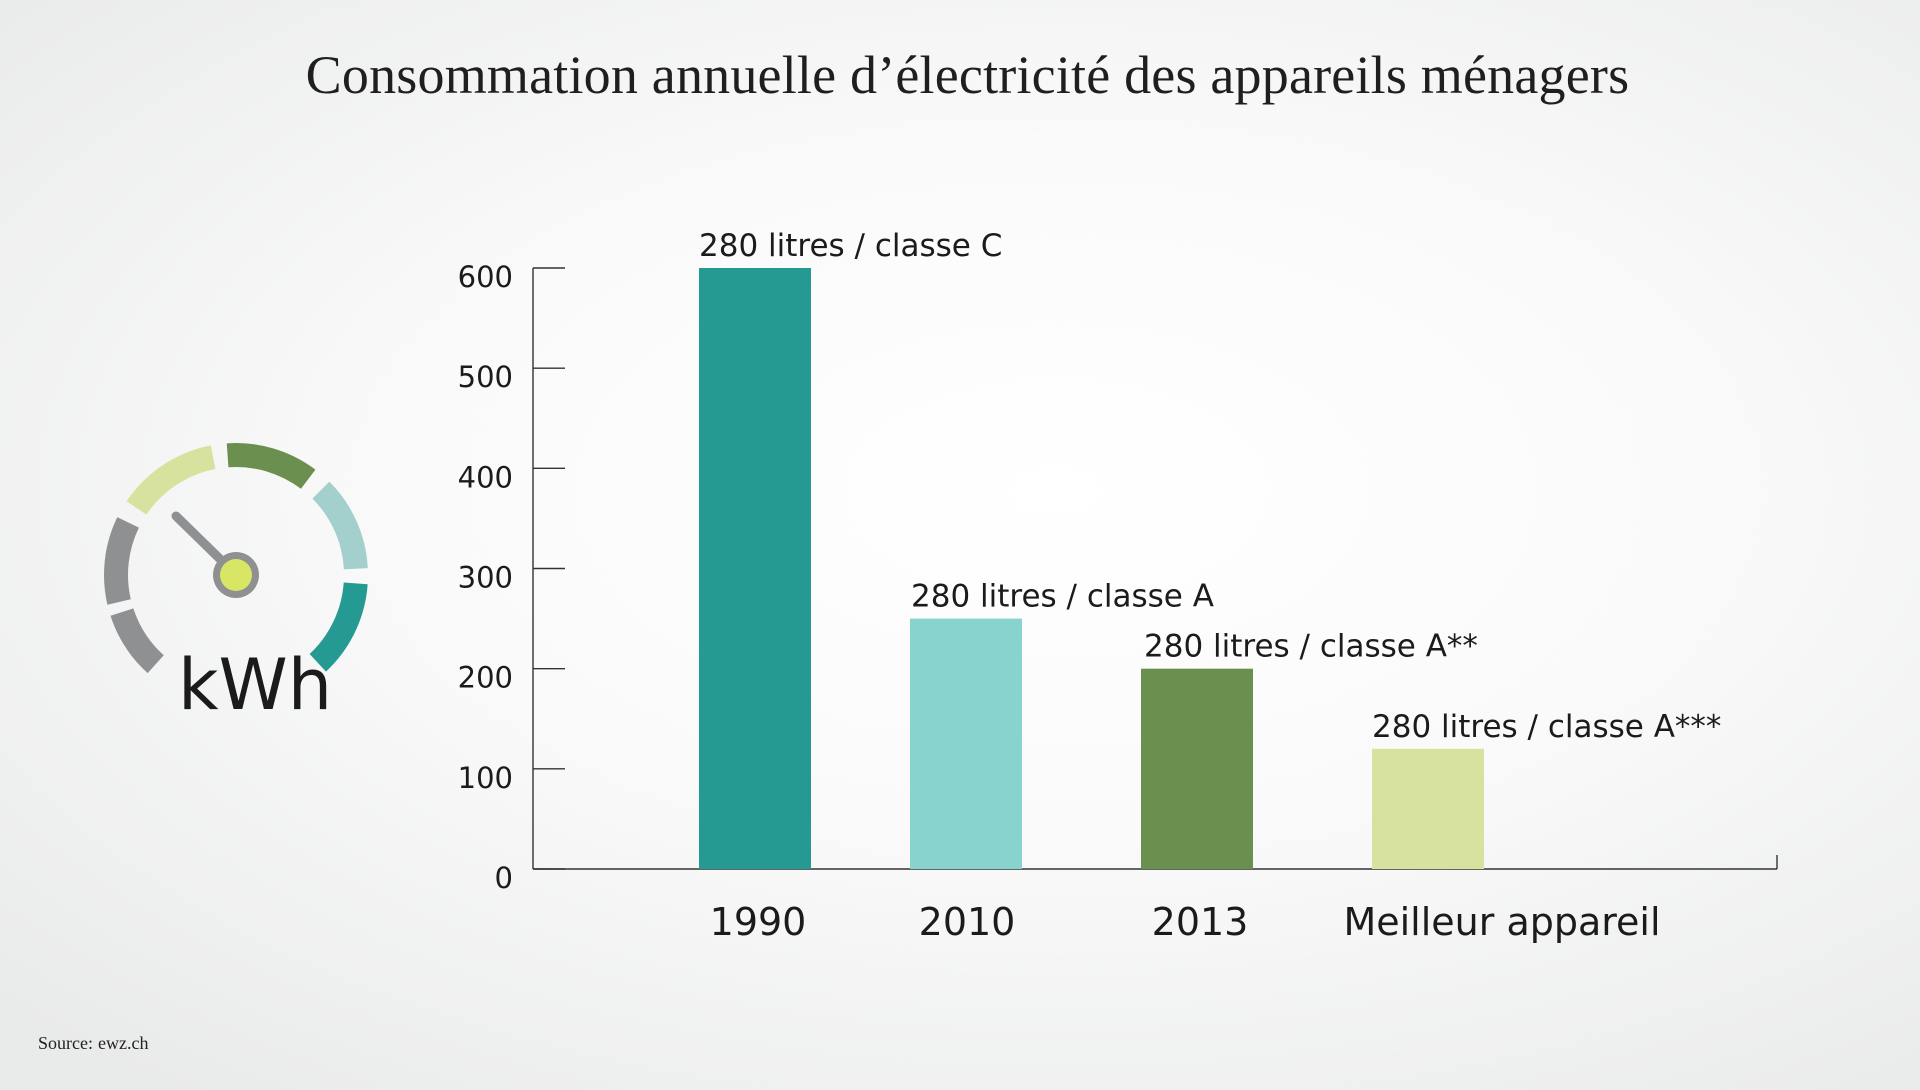 The height and width of the screenshot is (1090, 1920). I want to click on gauge-hub-center-icon, so click(236, 575).